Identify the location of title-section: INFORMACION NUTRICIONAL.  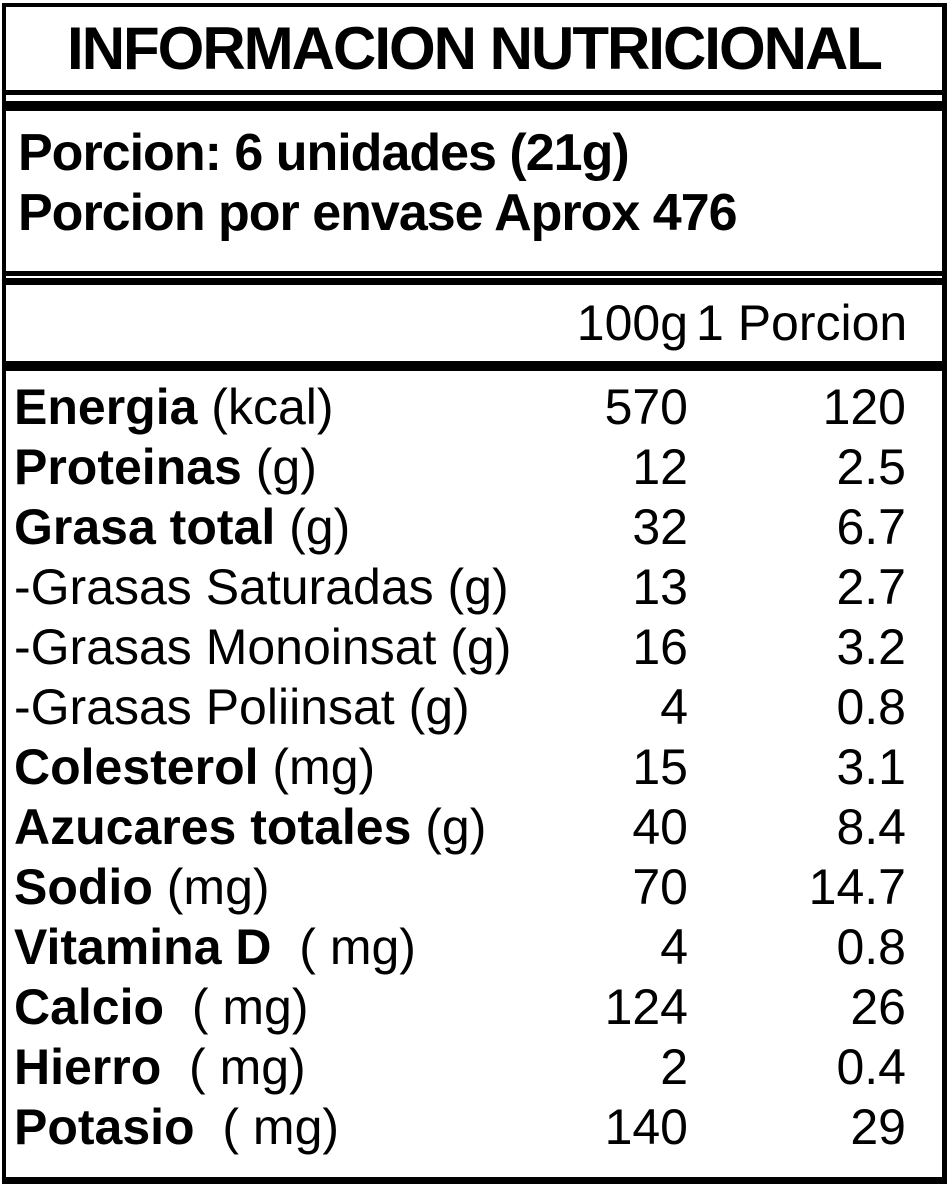
(474, 51).